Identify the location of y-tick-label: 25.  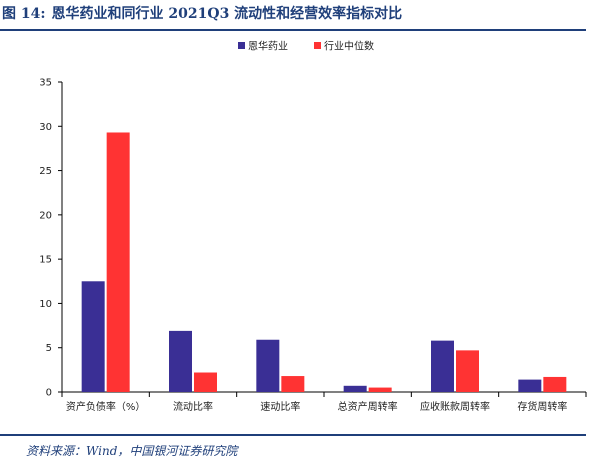
(45, 171).